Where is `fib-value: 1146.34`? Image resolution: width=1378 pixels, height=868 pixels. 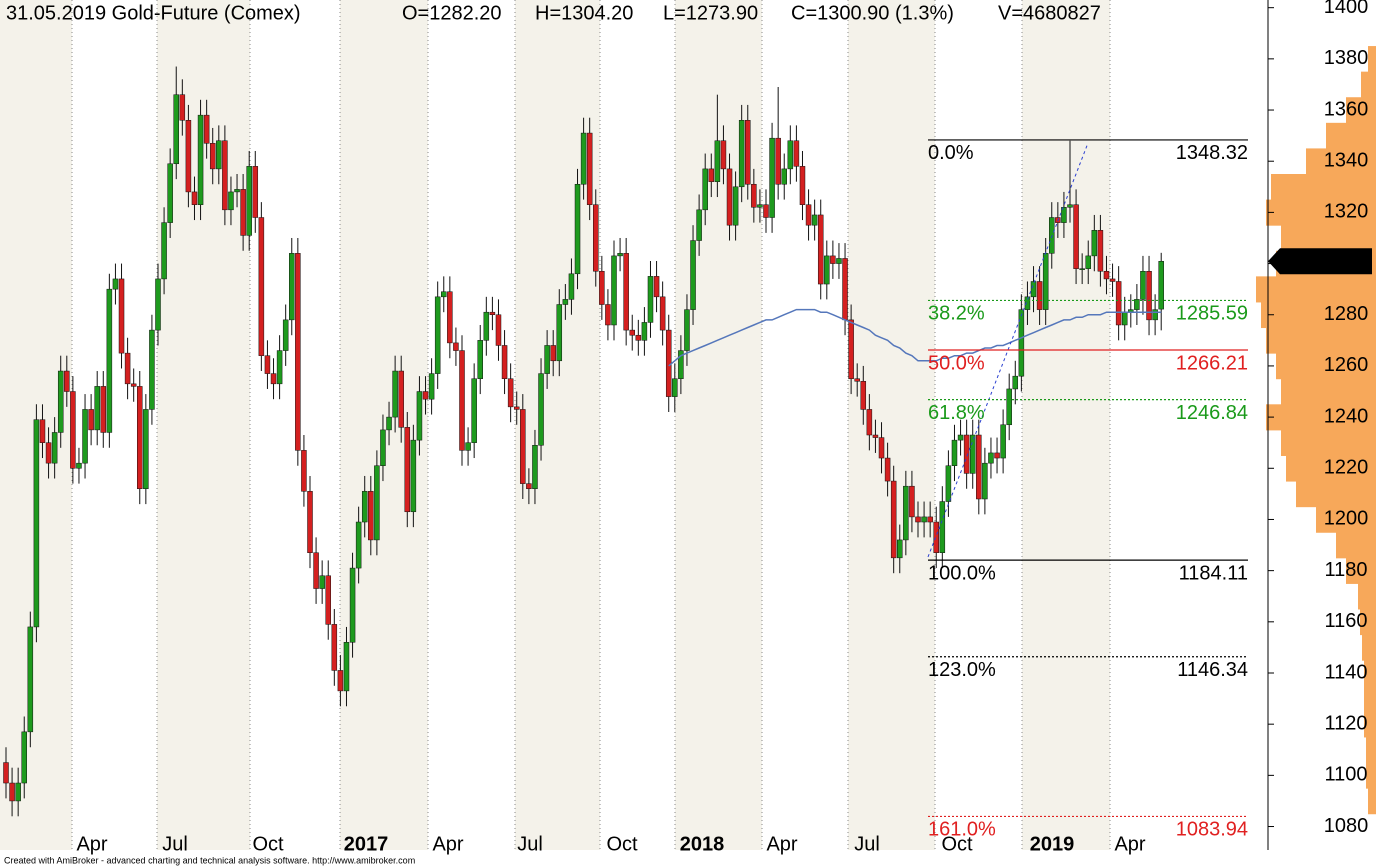
fib-value: 1146.34 is located at coordinates (1212, 670).